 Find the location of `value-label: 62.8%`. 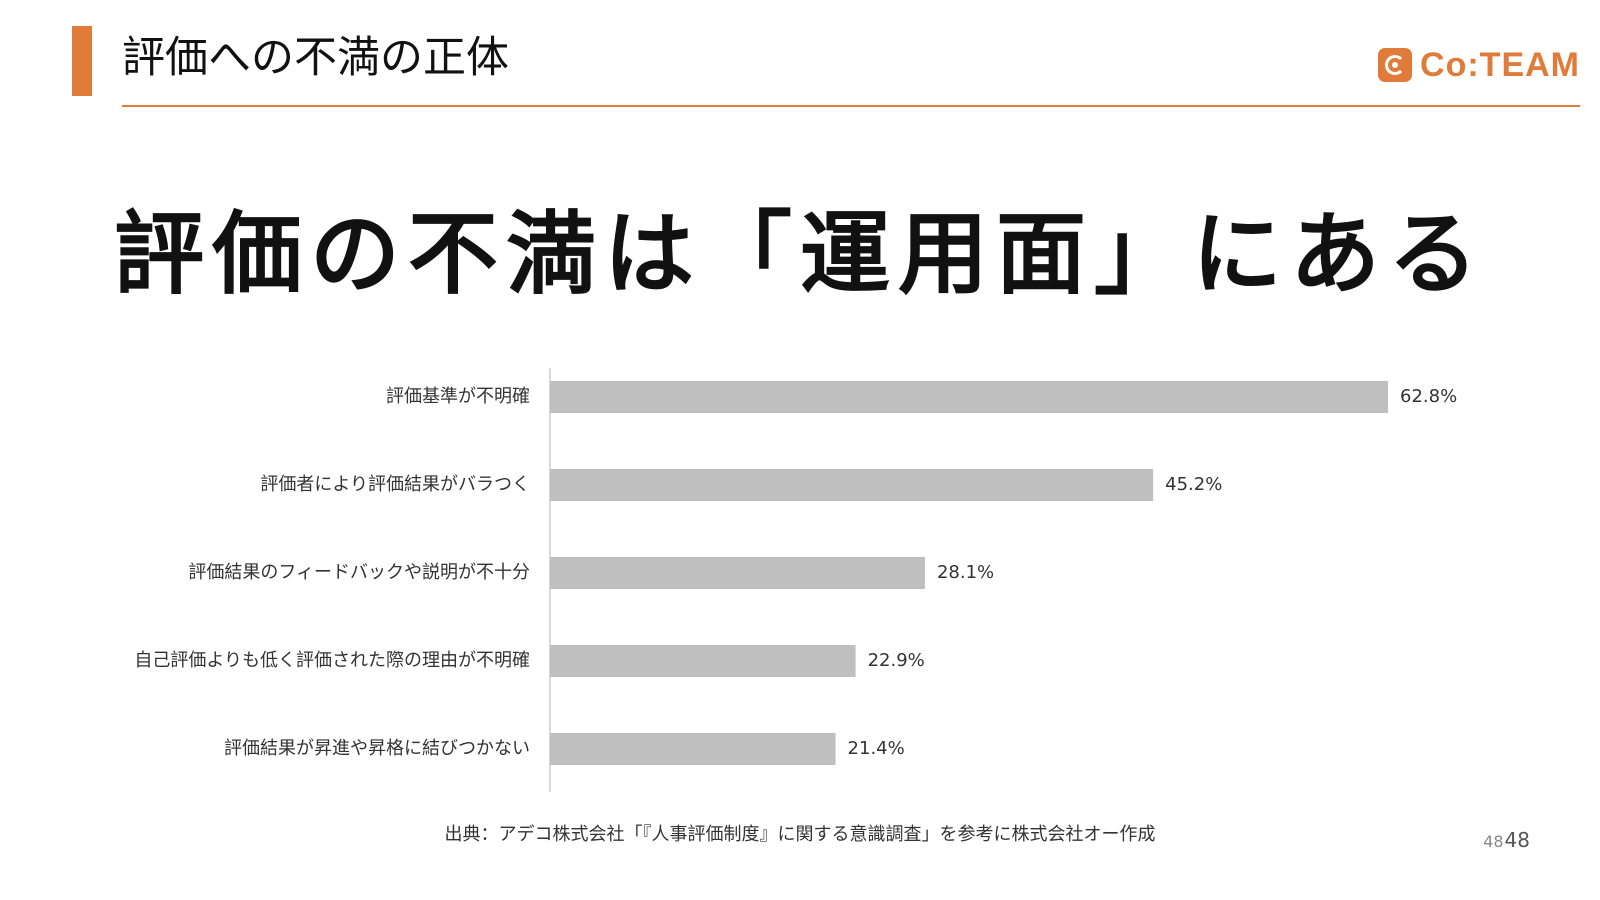

value-label: 62.8% is located at coordinates (1428, 396).